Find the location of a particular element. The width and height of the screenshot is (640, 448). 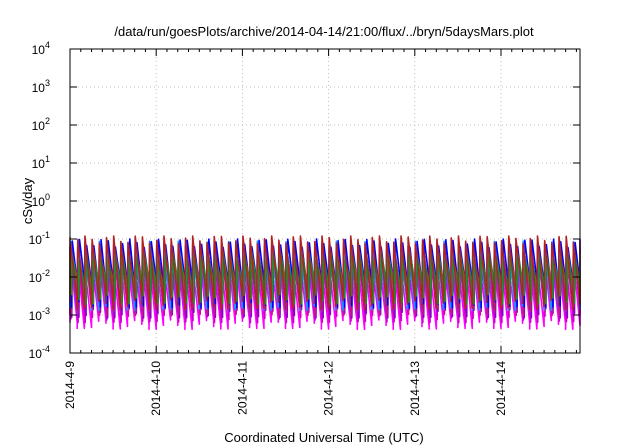

x-tick-label: 2014-4-11 is located at coordinates (242, 388).